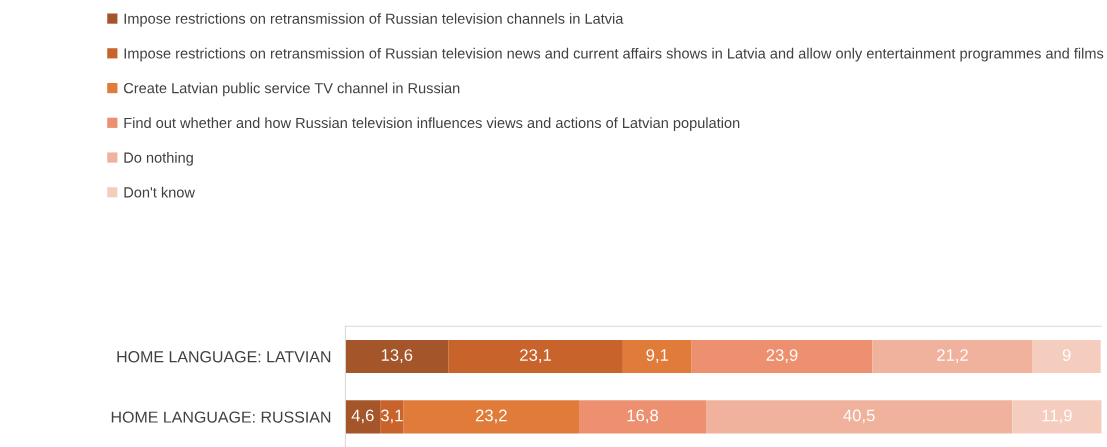 The height and width of the screenshot is (447, 1107). I want to click on data-label: 23,9, so click(782, 356).